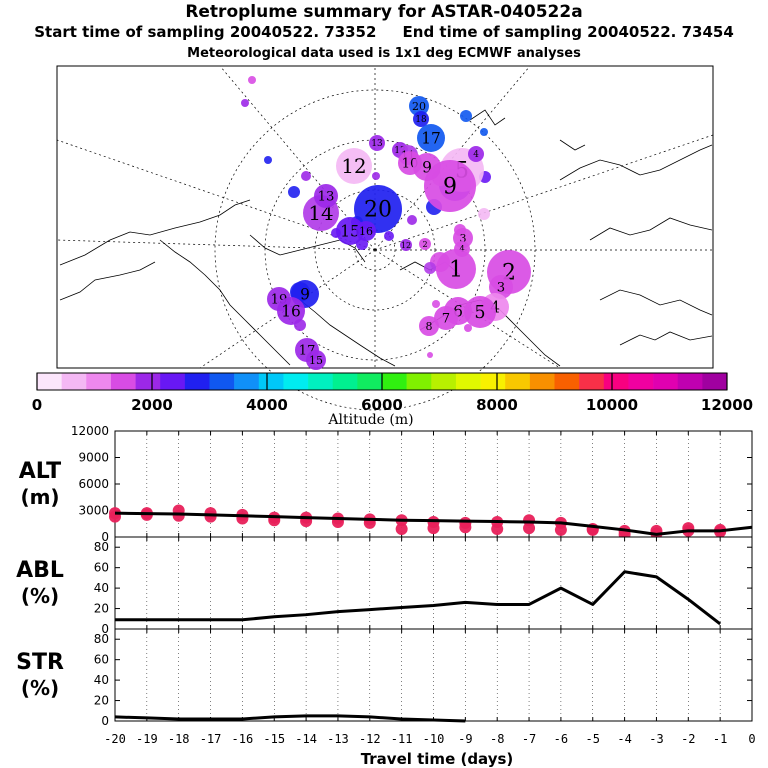 This screenshot has height=768, width=768. I want to click on plume-day-label: 17, so click(431, 138).